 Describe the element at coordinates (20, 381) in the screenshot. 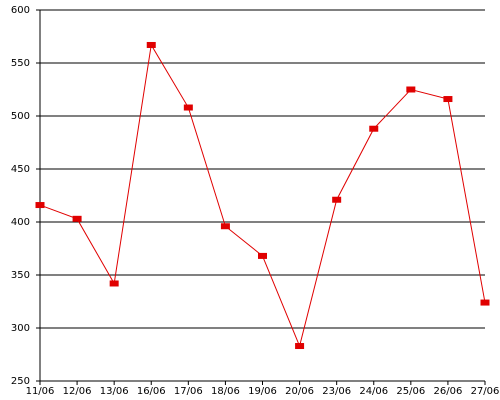

I see `y-tick-label: 250` at that location.